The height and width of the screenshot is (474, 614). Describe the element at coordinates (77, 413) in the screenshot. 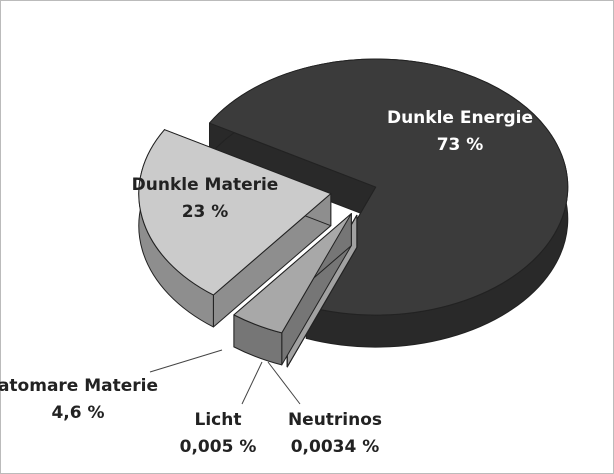

I see `value-label: 4,6 %` at that location.